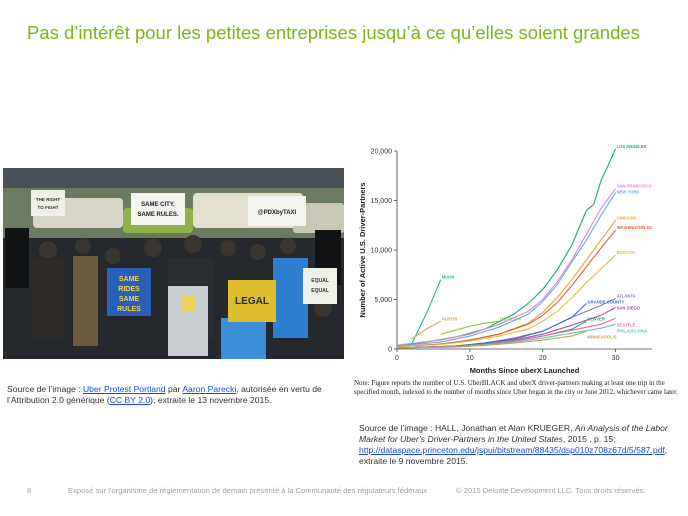 Image resolution: width=688 pixels, height=516 pixels. Describe the element at coordinates (29, 490) in the screenshot. I see `page-number: 8` at that location.